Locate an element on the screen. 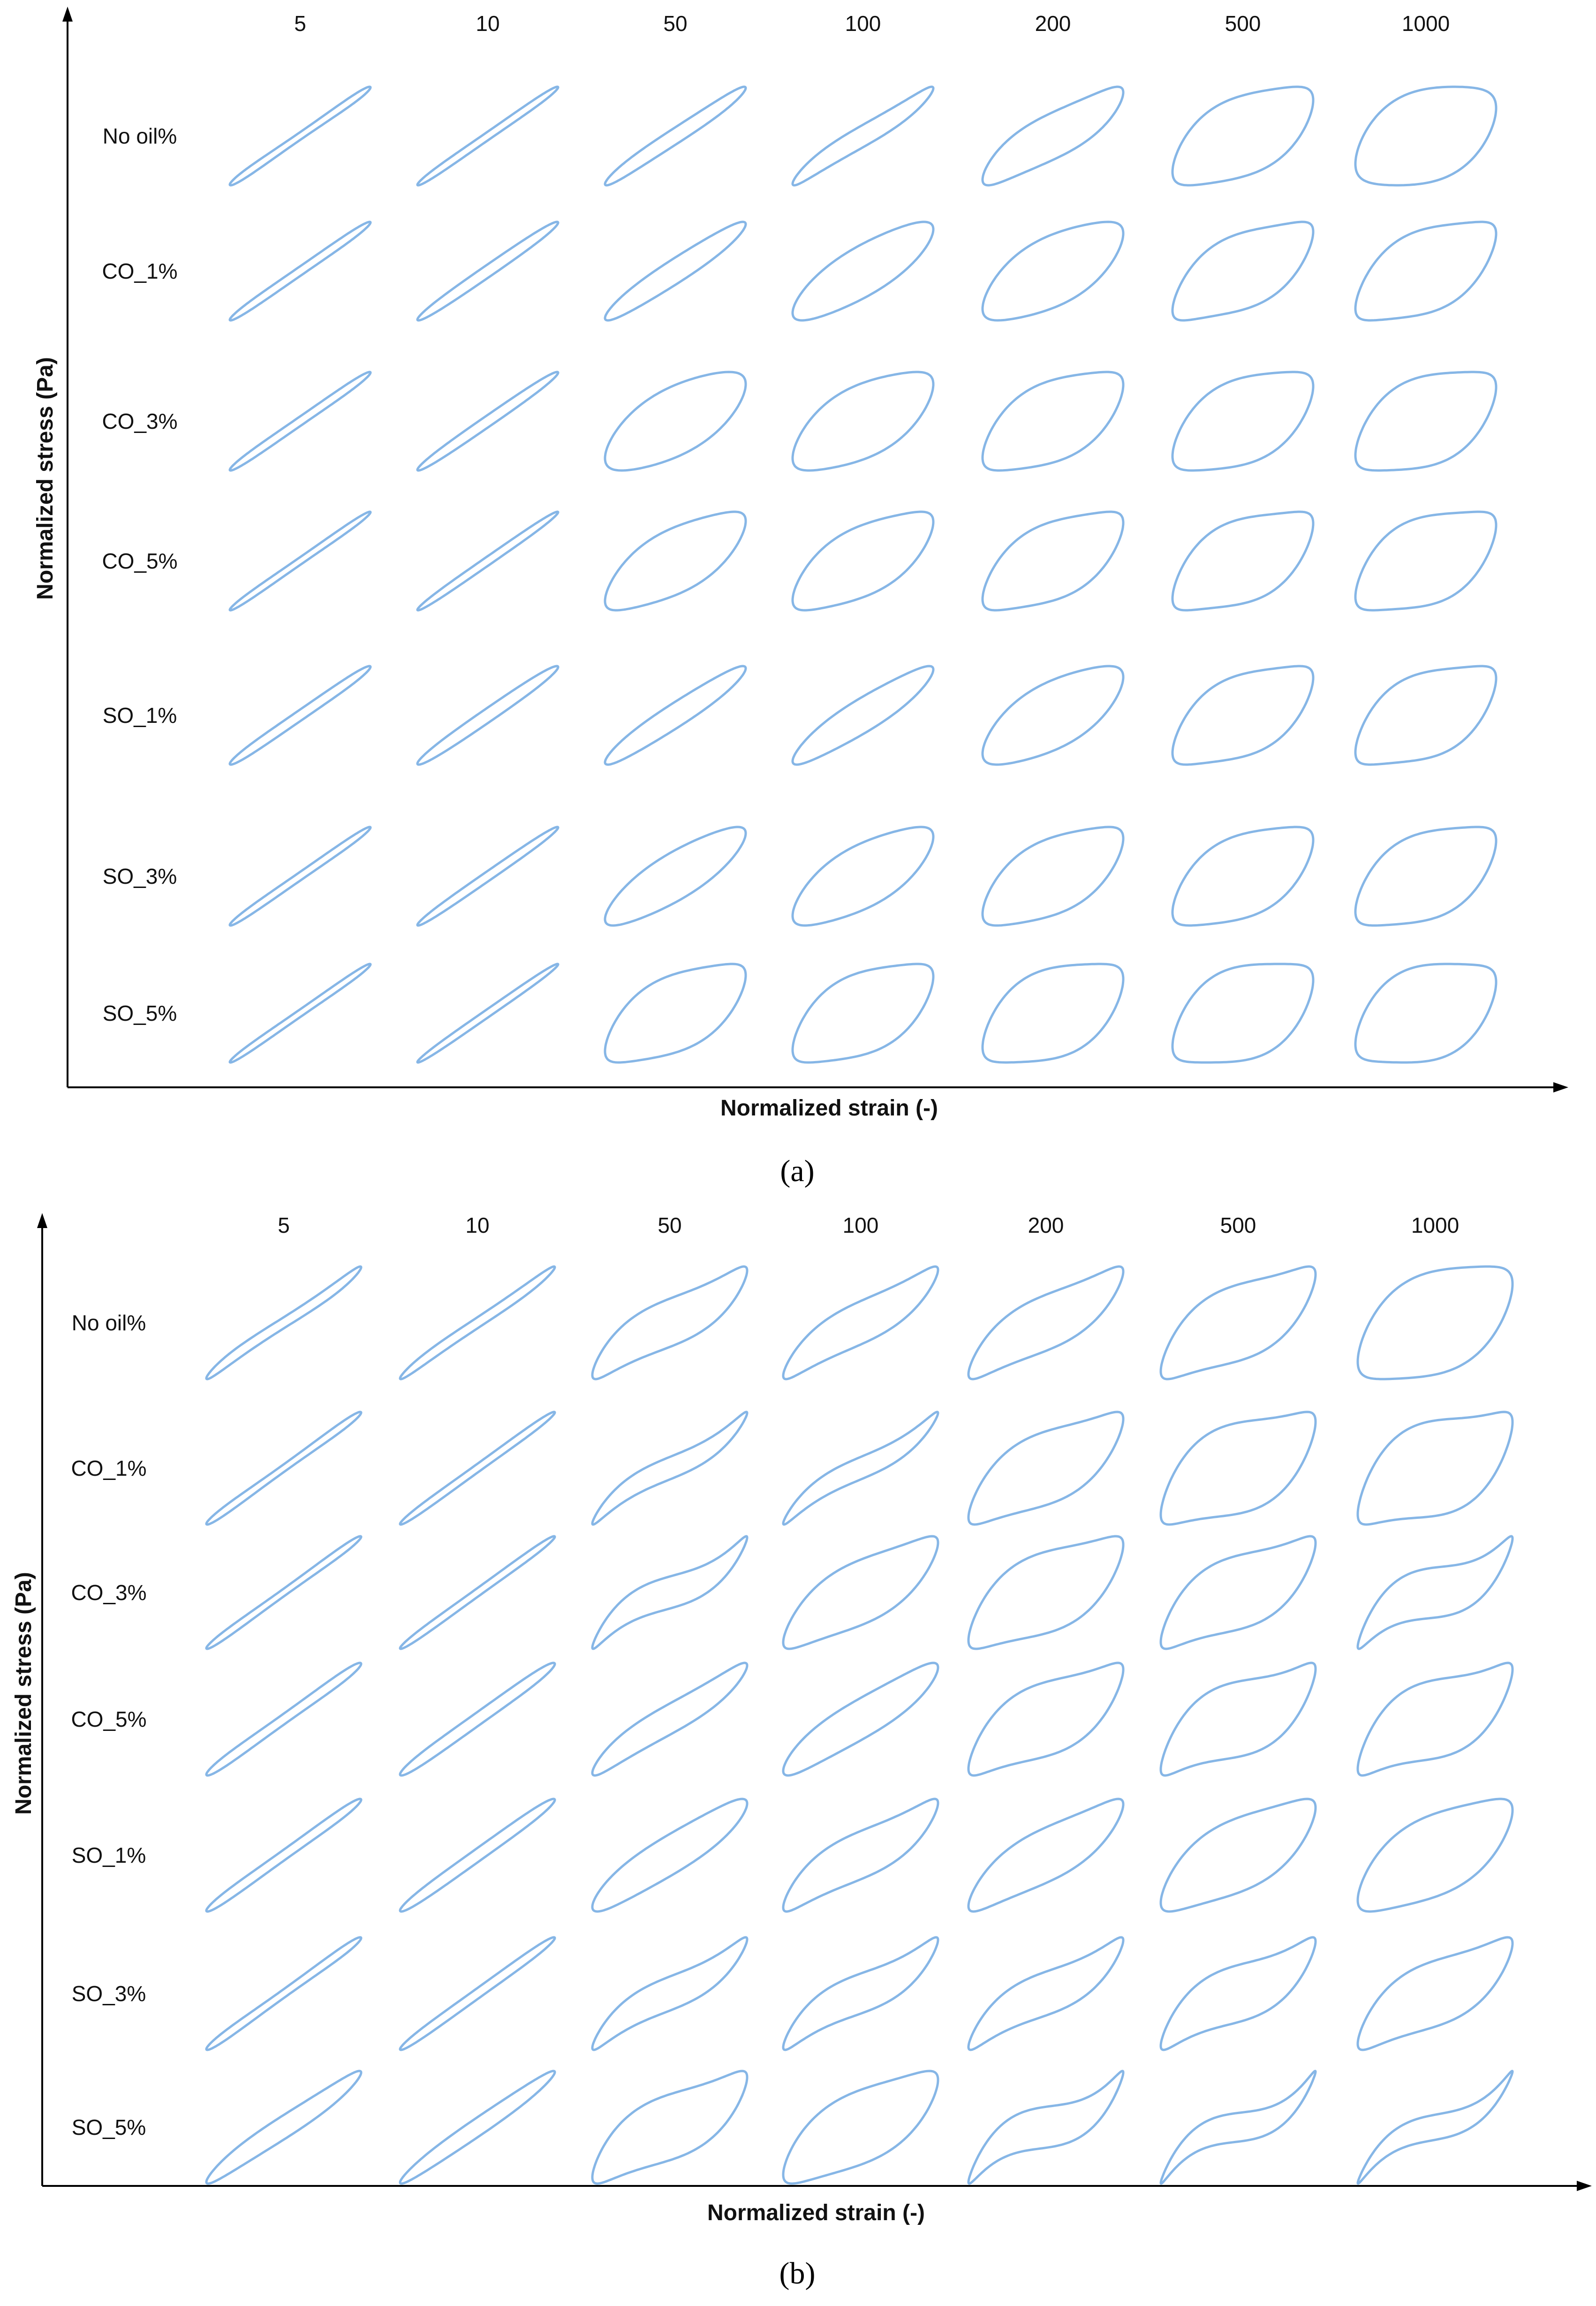  x-axis-arrow-b is located at coordinates (1584, 2186).